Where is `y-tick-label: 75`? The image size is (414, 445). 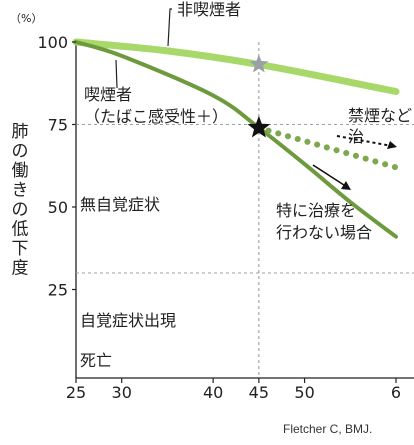 y-tick-label: 75 is located at coordinates (58, 125).